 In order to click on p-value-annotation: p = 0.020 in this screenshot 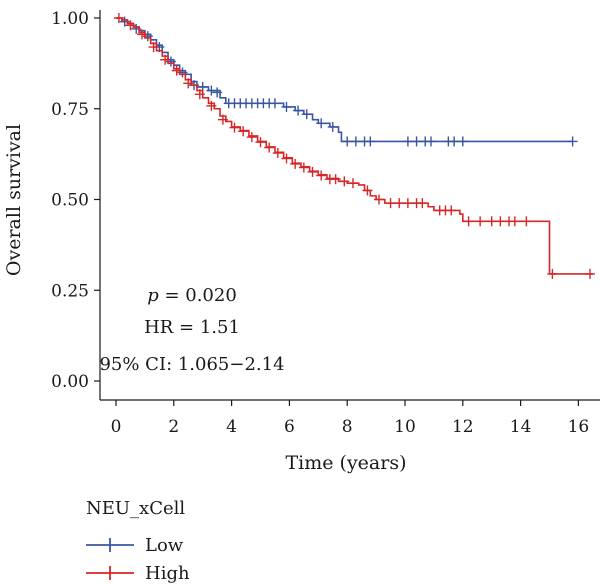, I will do `click(192, 295)`.